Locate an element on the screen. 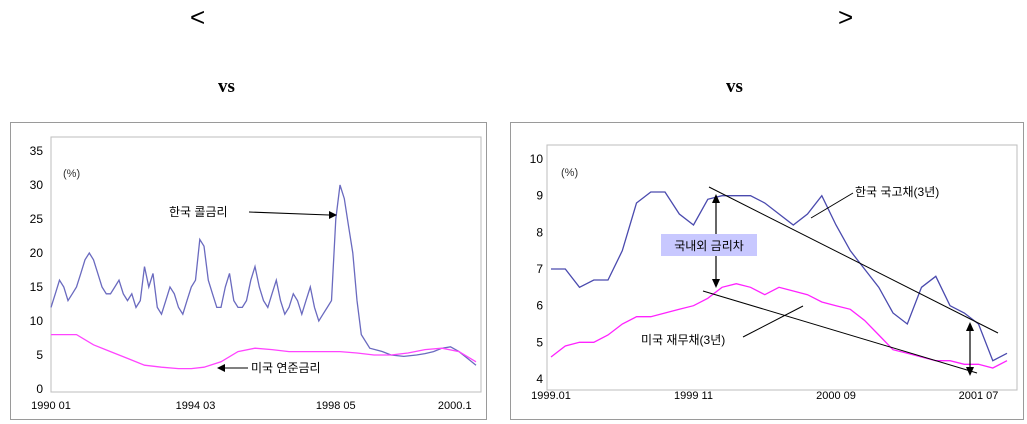 The image size is (1027, 424). l-y-tick-label: 10 is located at coordinates (37, 321).